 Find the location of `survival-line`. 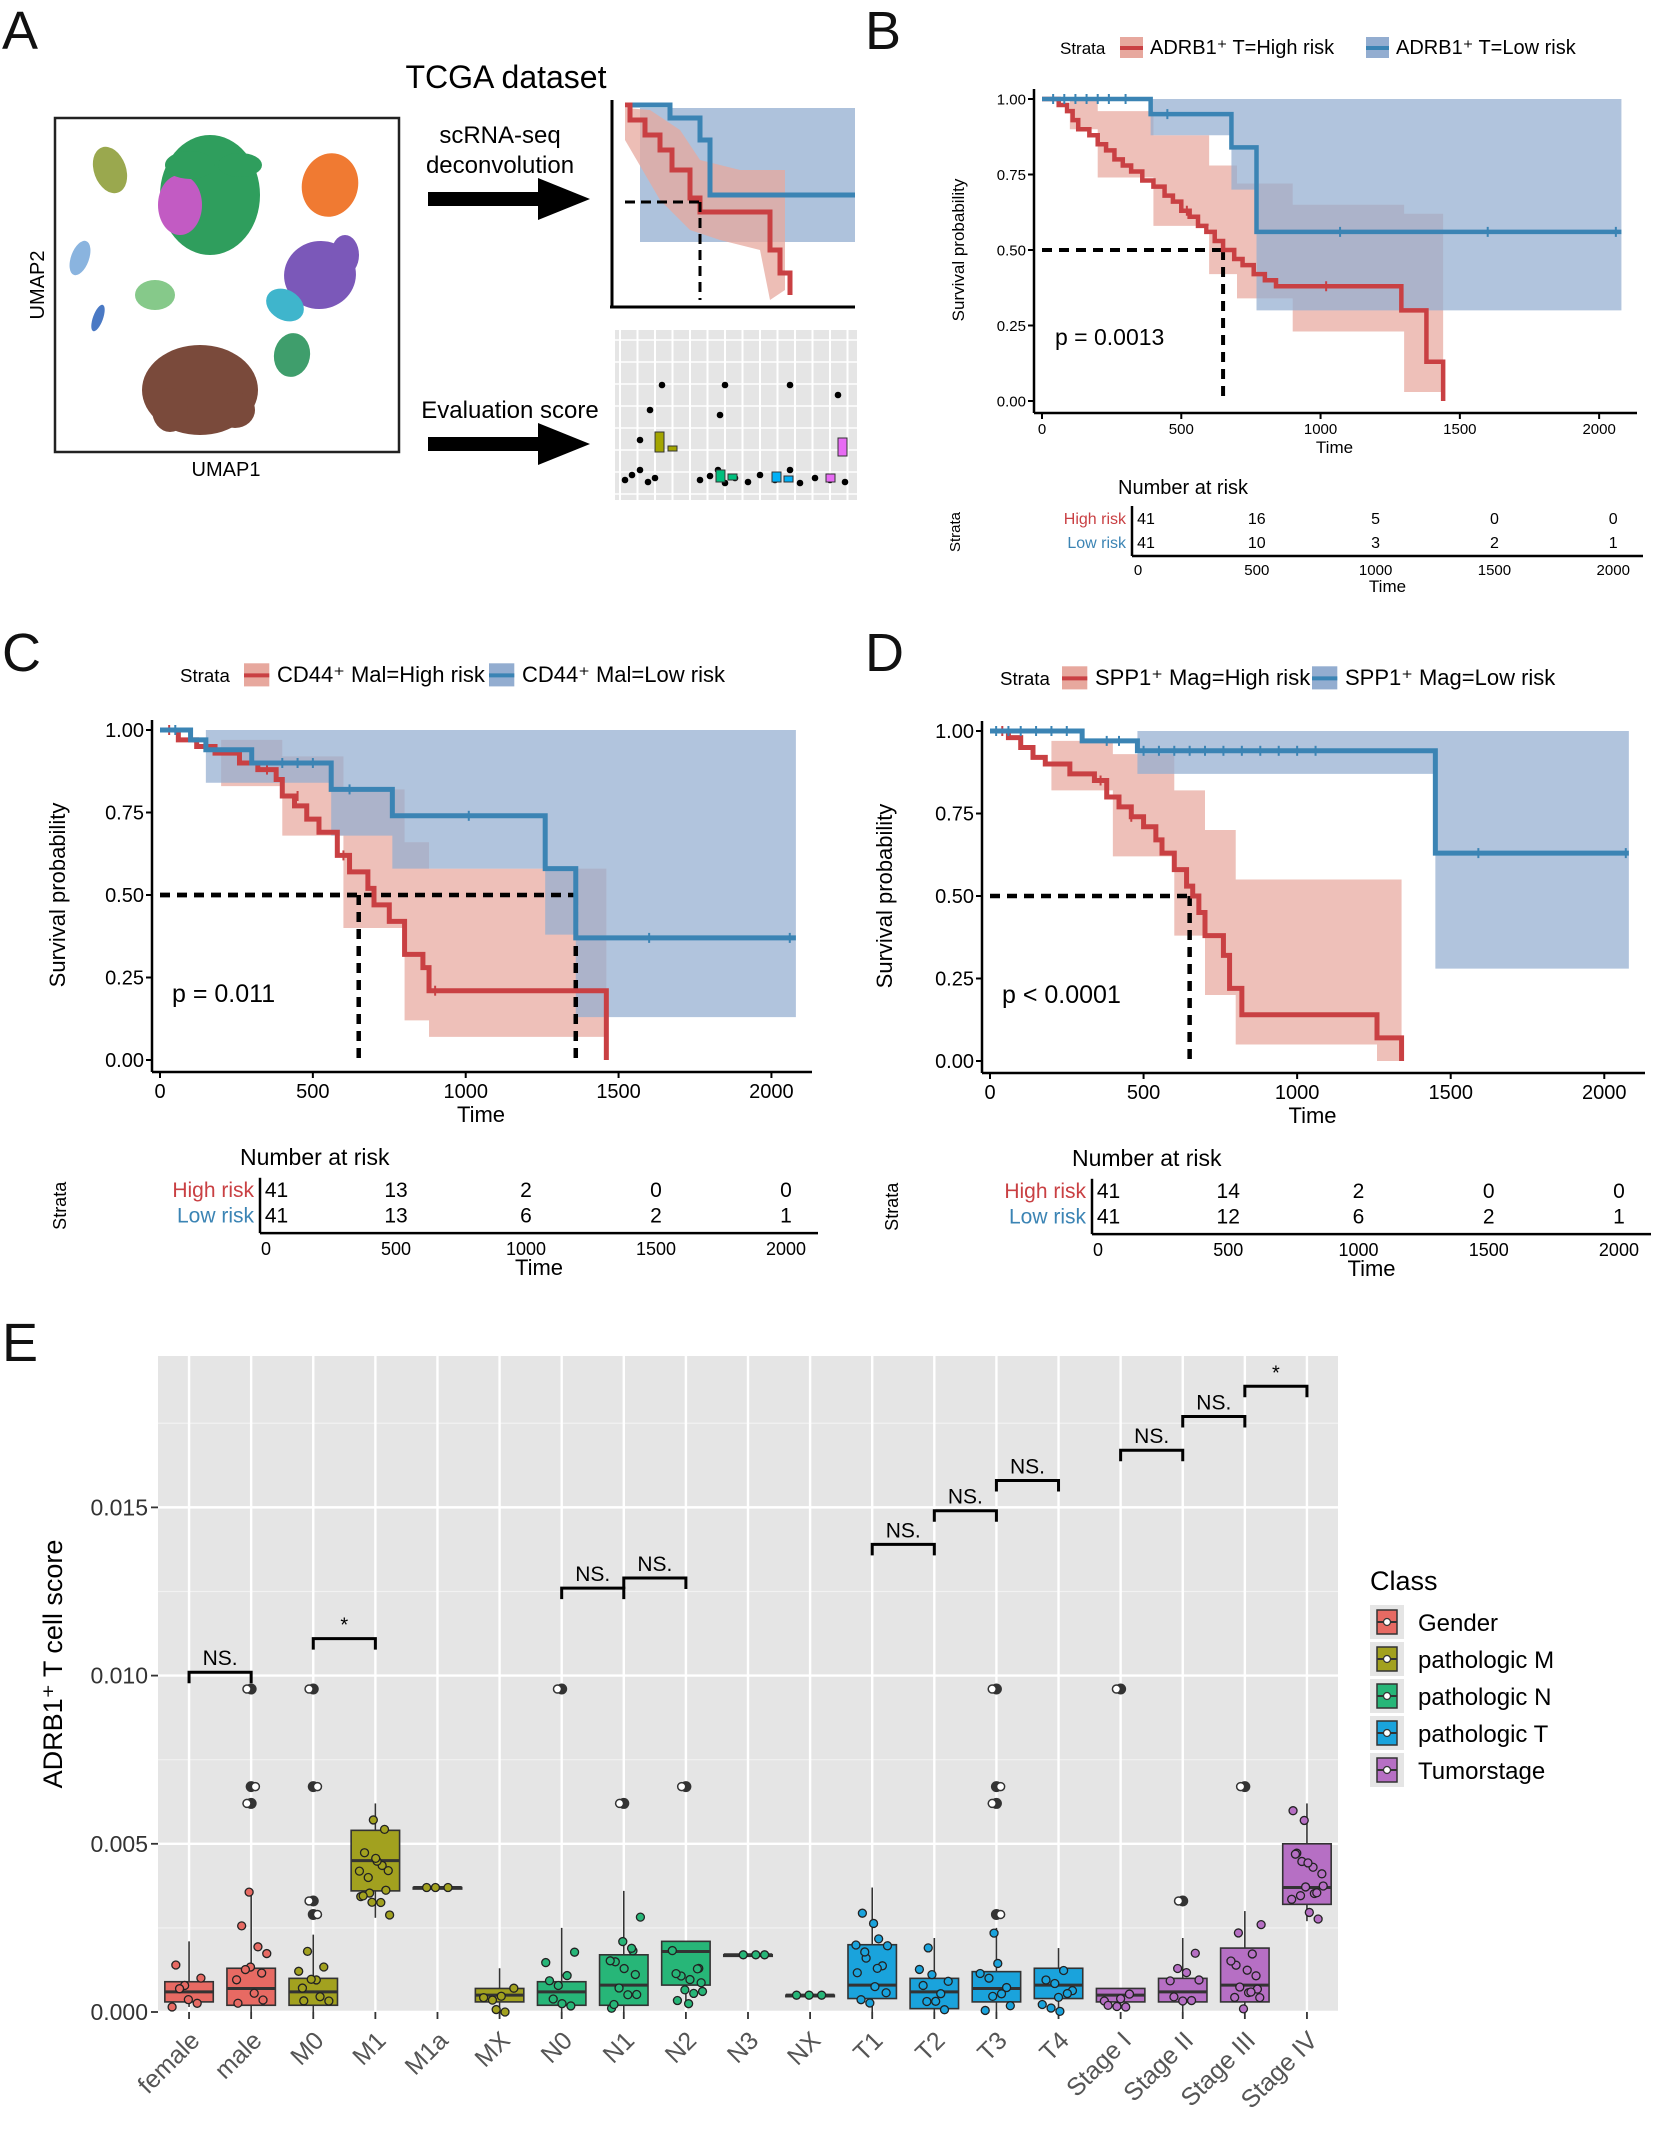

survival-line is located at coordinates (740, 150).